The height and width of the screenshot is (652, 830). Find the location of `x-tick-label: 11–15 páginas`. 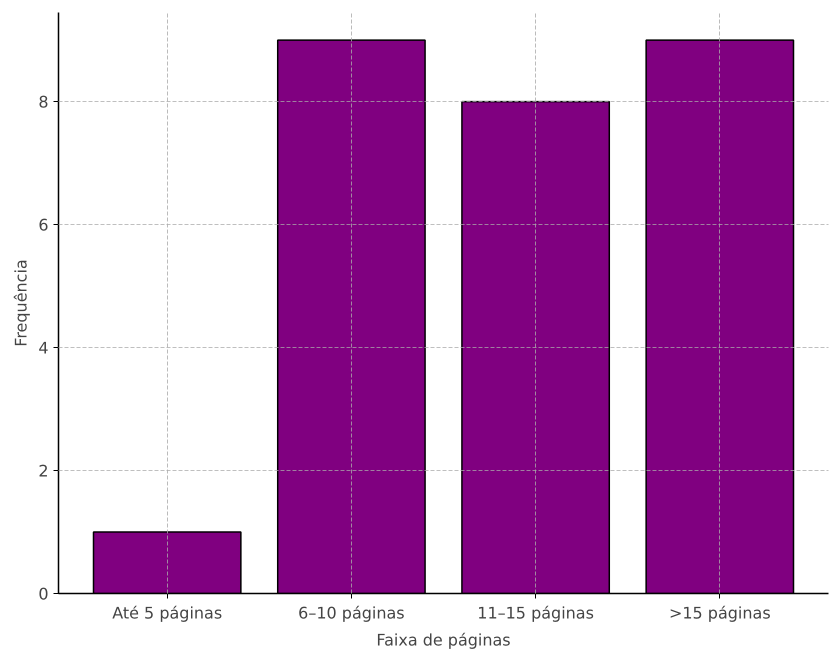

x-tick-label: 11–15 páginas is located at coordinates (535, 613).